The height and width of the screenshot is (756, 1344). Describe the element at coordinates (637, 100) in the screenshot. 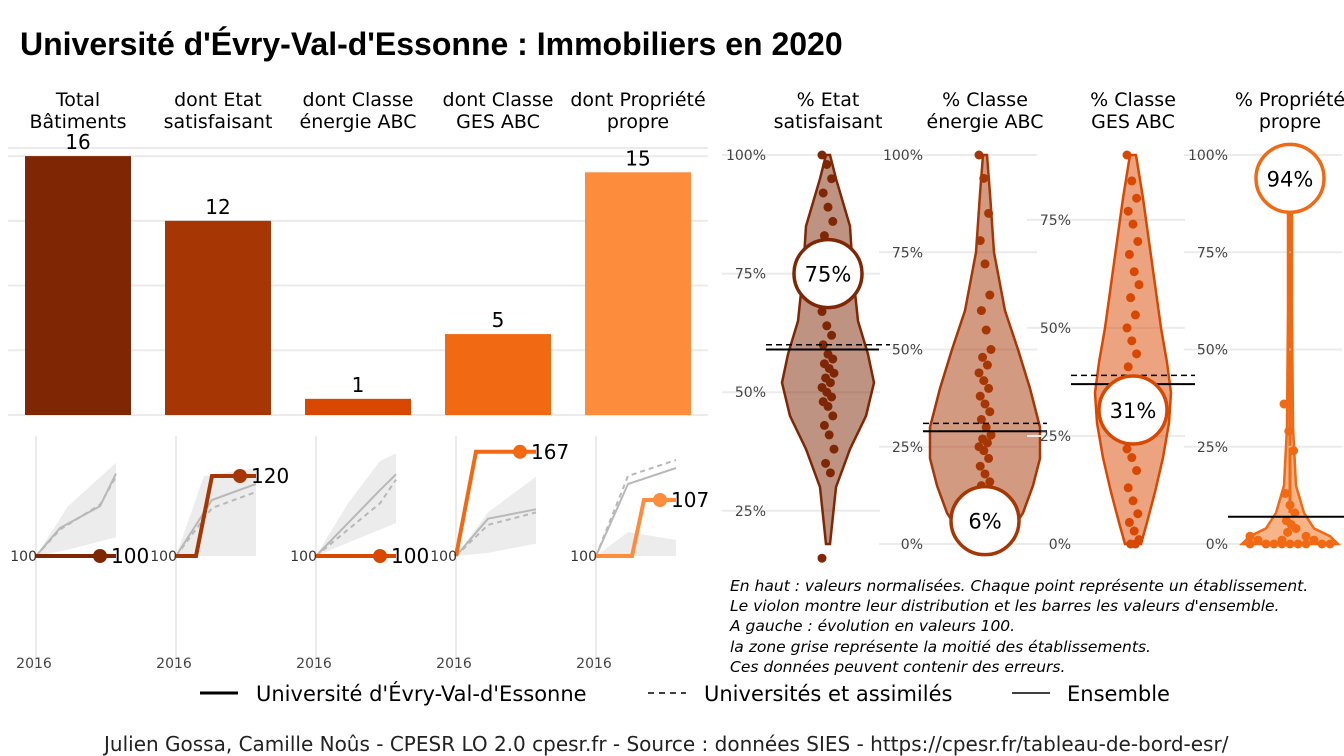

I see `bar-category-label: dont Propriété` at that location.